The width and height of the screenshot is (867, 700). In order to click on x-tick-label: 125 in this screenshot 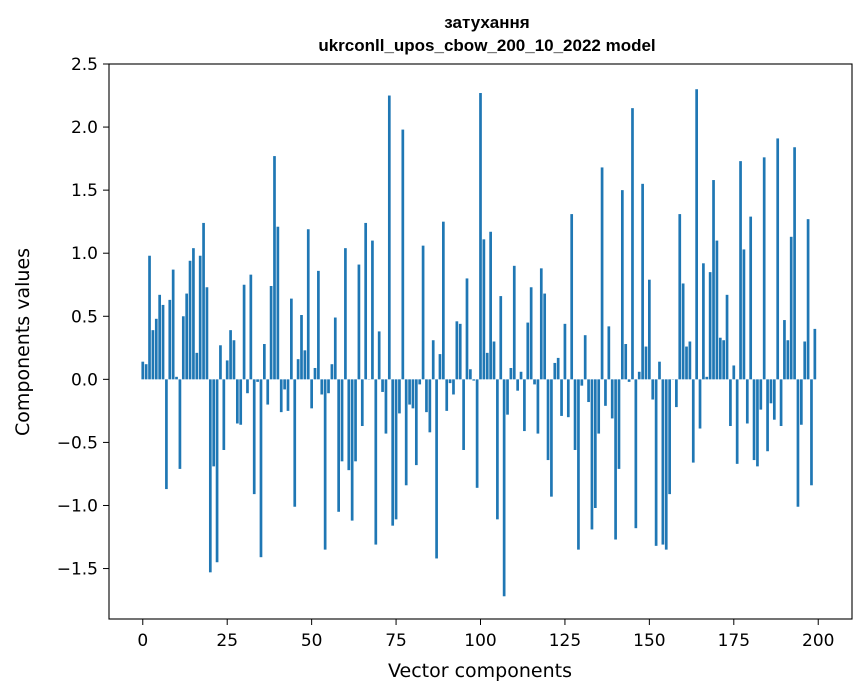, I will do `click(565, 641)`.